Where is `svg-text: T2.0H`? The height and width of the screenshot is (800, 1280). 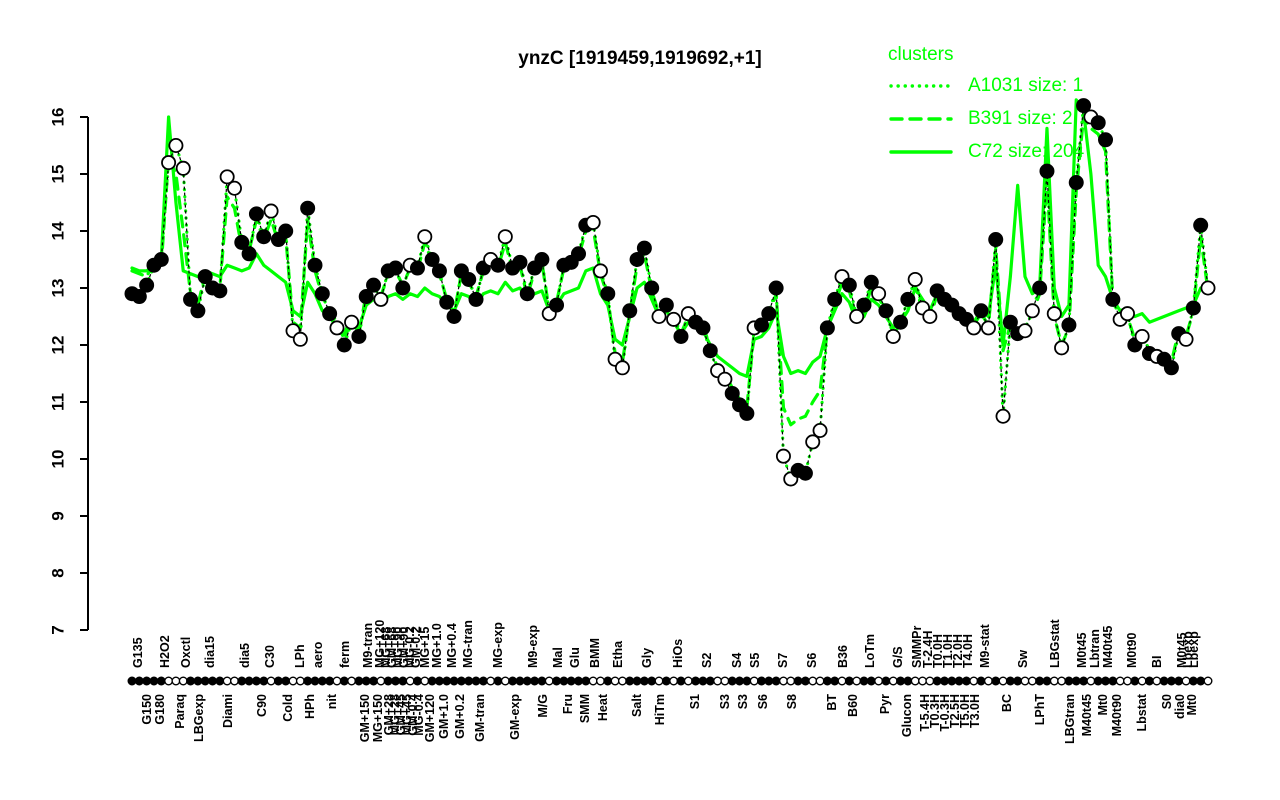 svg-text: T2.0H is located at coordinates (958, 651).